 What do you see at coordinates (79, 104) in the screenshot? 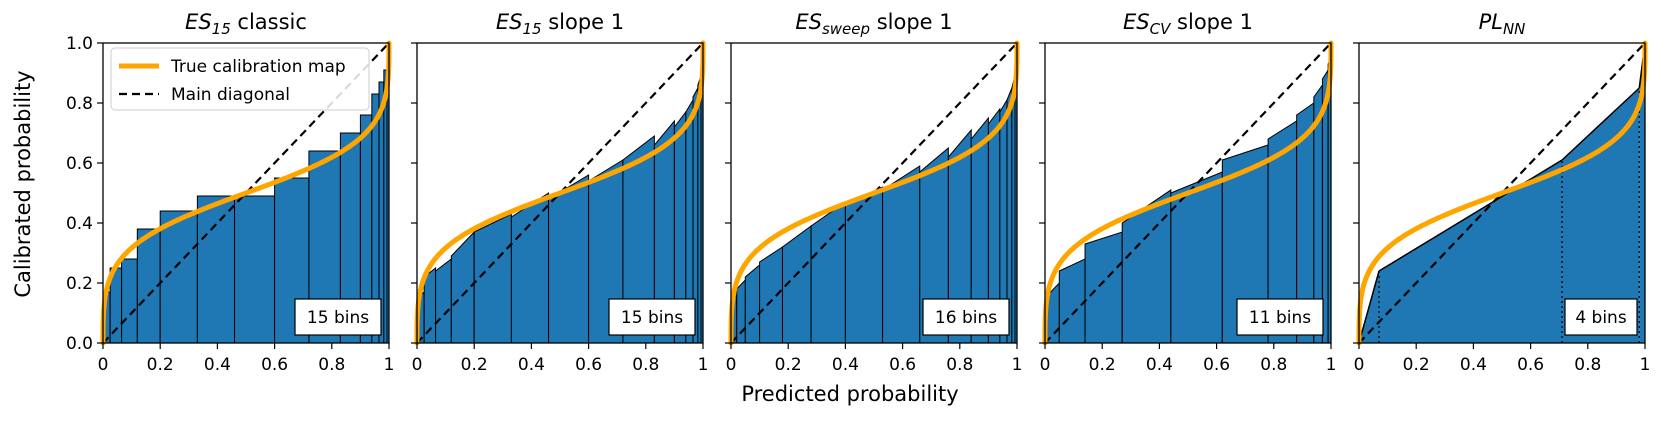
I see `y-tick-label: 0.8` at bounding box center [79, 104].